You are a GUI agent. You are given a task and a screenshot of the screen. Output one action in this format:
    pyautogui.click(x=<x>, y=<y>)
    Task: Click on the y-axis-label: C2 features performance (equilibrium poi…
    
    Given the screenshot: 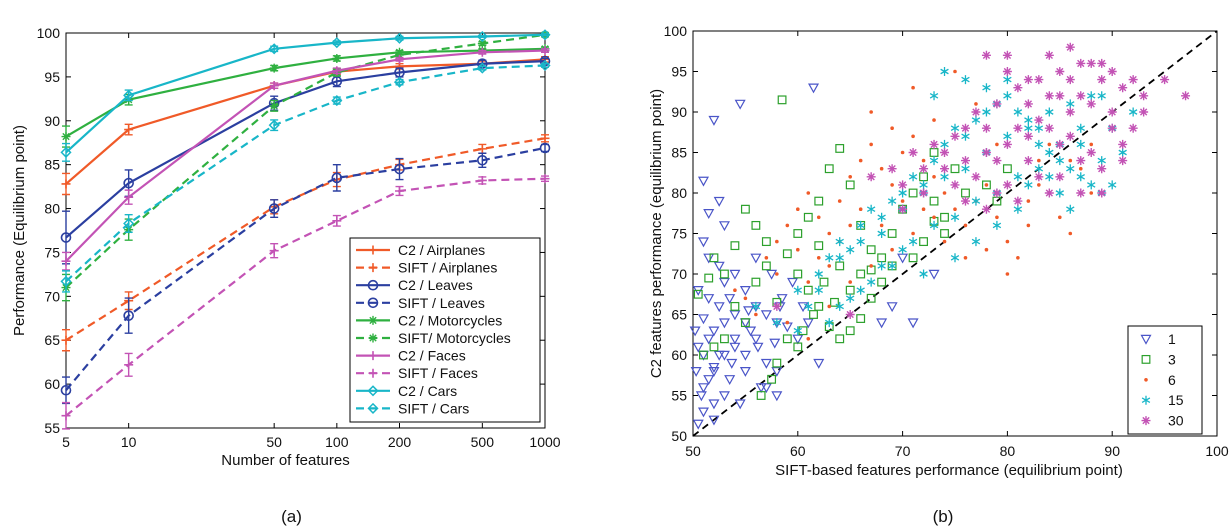 What is the action you would take?
    pyautogui.click(x=656, y=233)
    